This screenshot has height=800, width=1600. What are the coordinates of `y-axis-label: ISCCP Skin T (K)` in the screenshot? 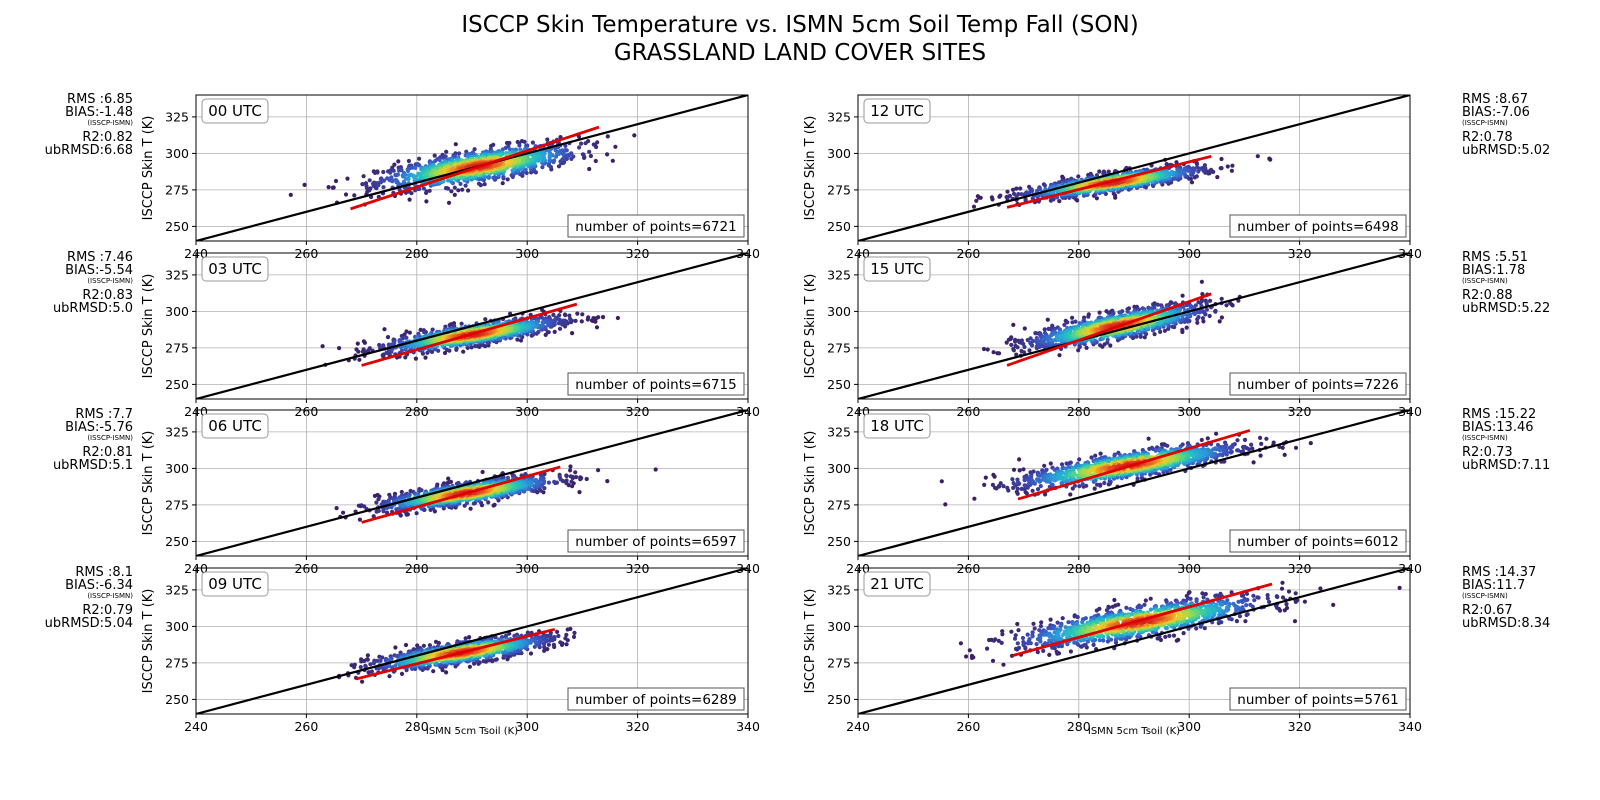 It's located at (148, 326).